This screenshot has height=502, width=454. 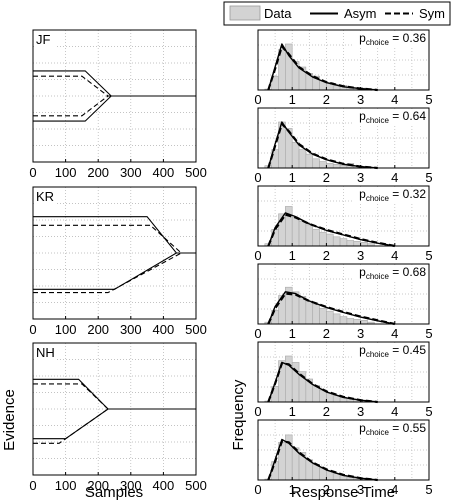 I want to click on p-choice-text: pchoice = 0.64, so click(x=392, y=117).